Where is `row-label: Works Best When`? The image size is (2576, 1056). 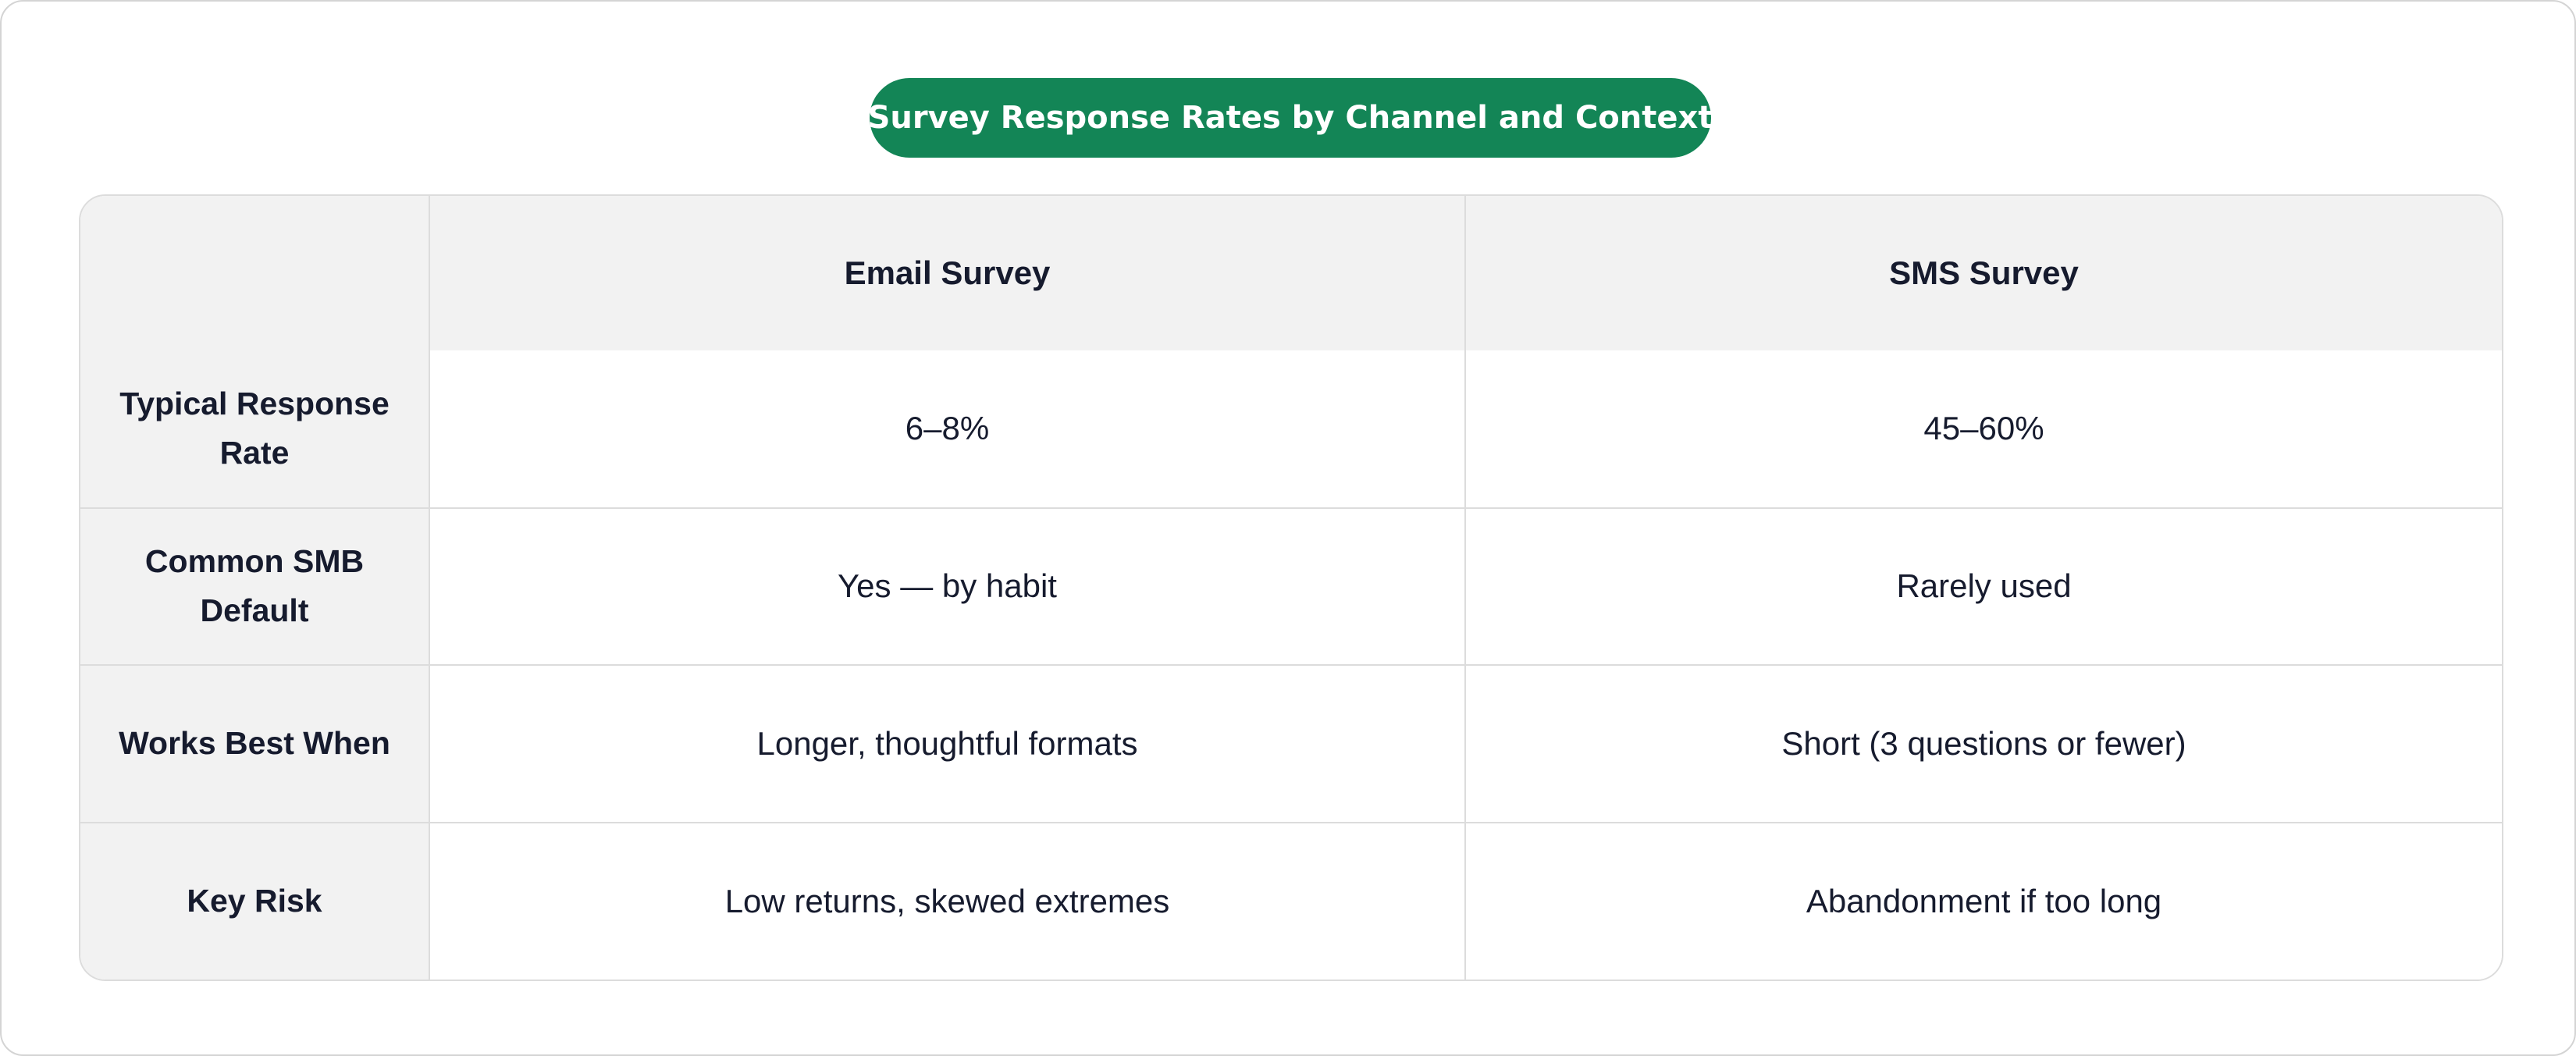
row-label: Works Best When is located at coordinates (255, 744).